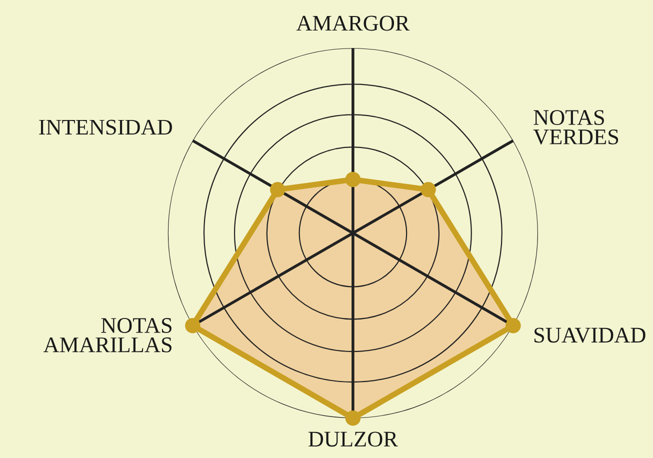 The image size is (653, 458). Describe the element at coordinates (107, 335) in the screenshot. I see `spoke-label: NOTAS AMARILLAS` at that location.